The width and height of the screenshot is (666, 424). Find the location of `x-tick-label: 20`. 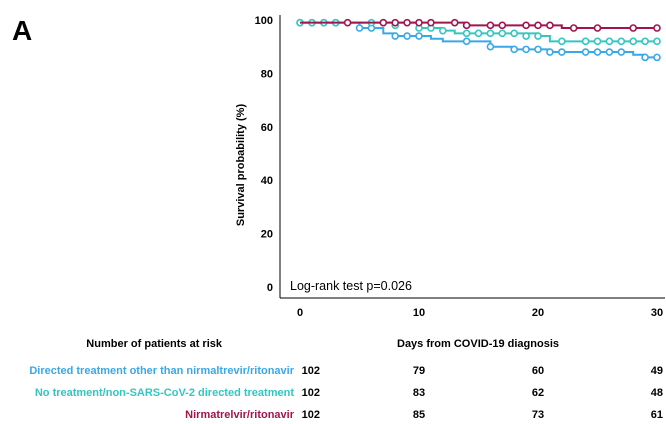

x-tick-label: 20 is located at coordinates (538, 313).